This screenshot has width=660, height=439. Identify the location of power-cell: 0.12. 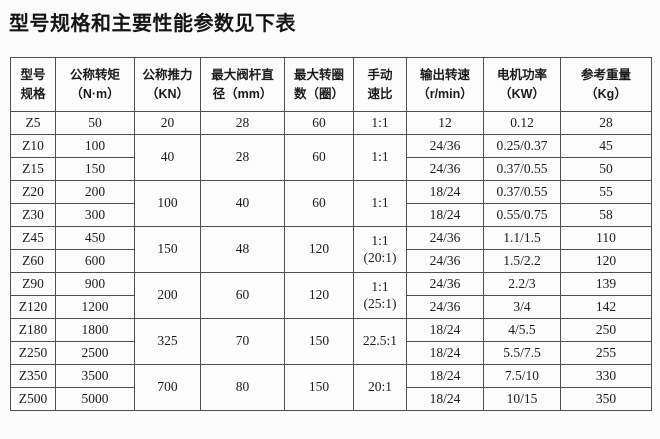
(522, 123).